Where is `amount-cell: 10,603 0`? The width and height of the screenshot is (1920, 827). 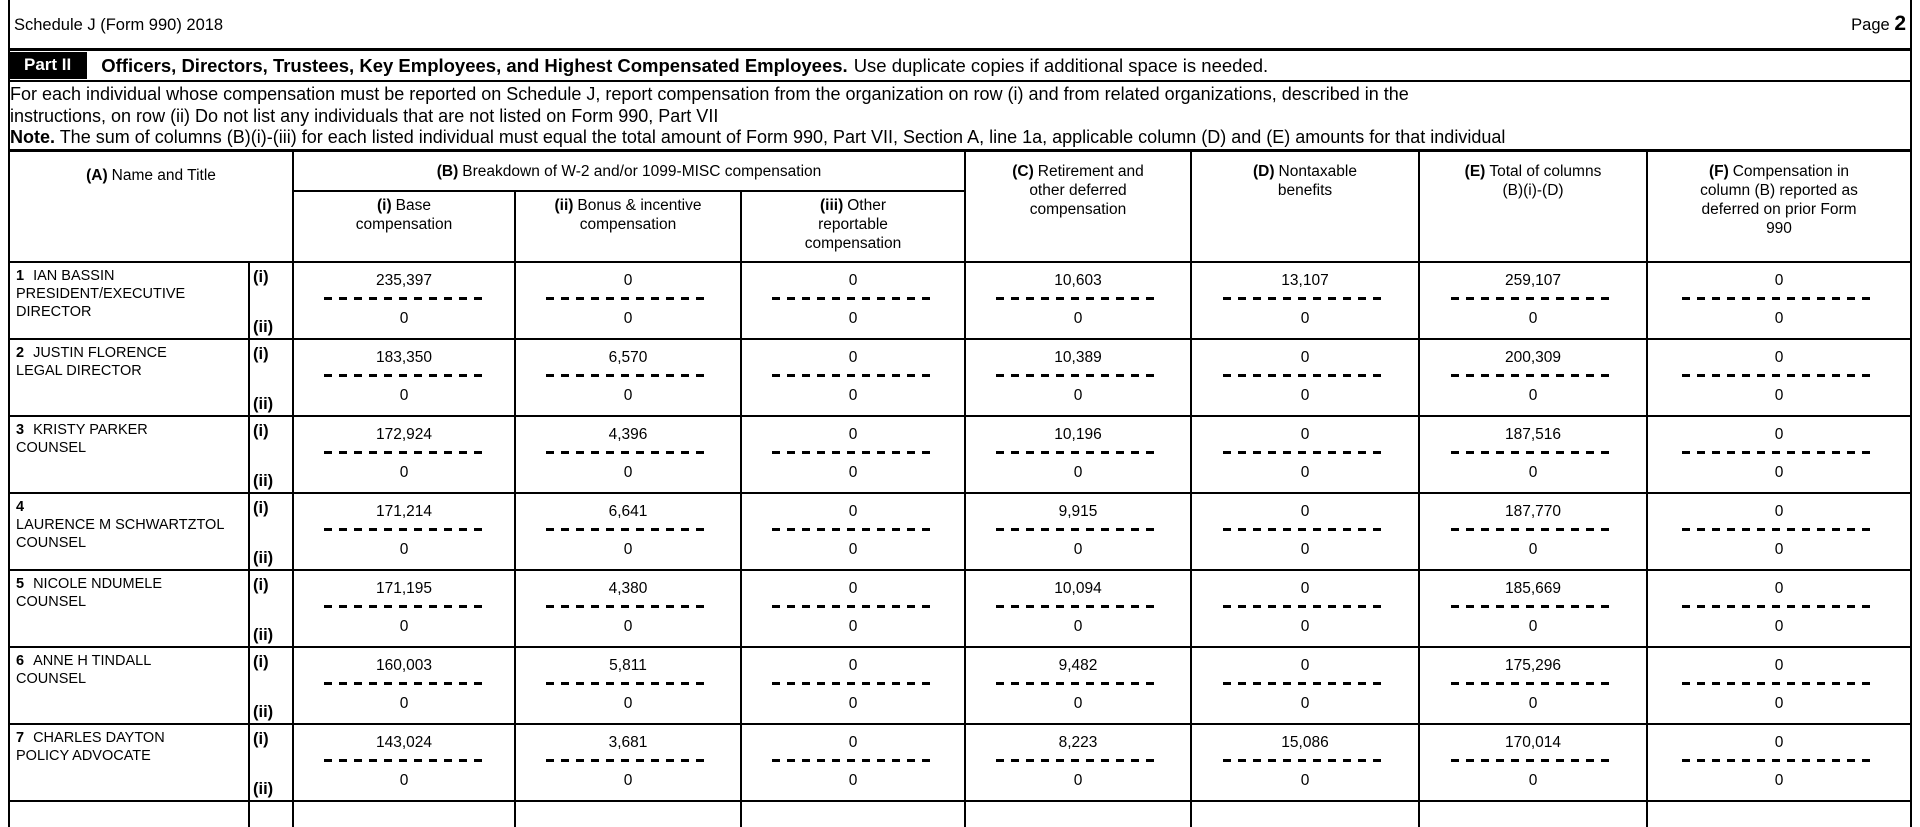
amount-cell: 10,603 0 is located at coordinates (1078, 300).